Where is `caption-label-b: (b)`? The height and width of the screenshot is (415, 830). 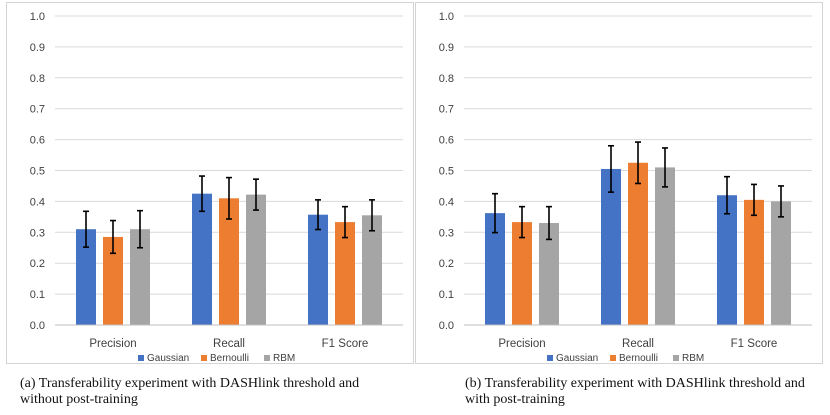 caption-label-b: (b) is located at coordinates (473, 383).